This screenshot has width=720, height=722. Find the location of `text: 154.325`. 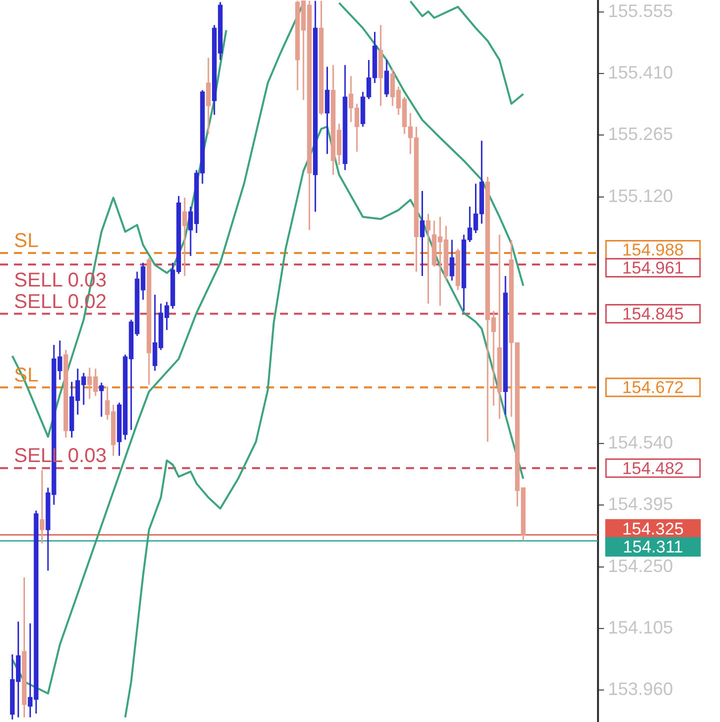

text: 154.325 is located at coordinates (653, 529).